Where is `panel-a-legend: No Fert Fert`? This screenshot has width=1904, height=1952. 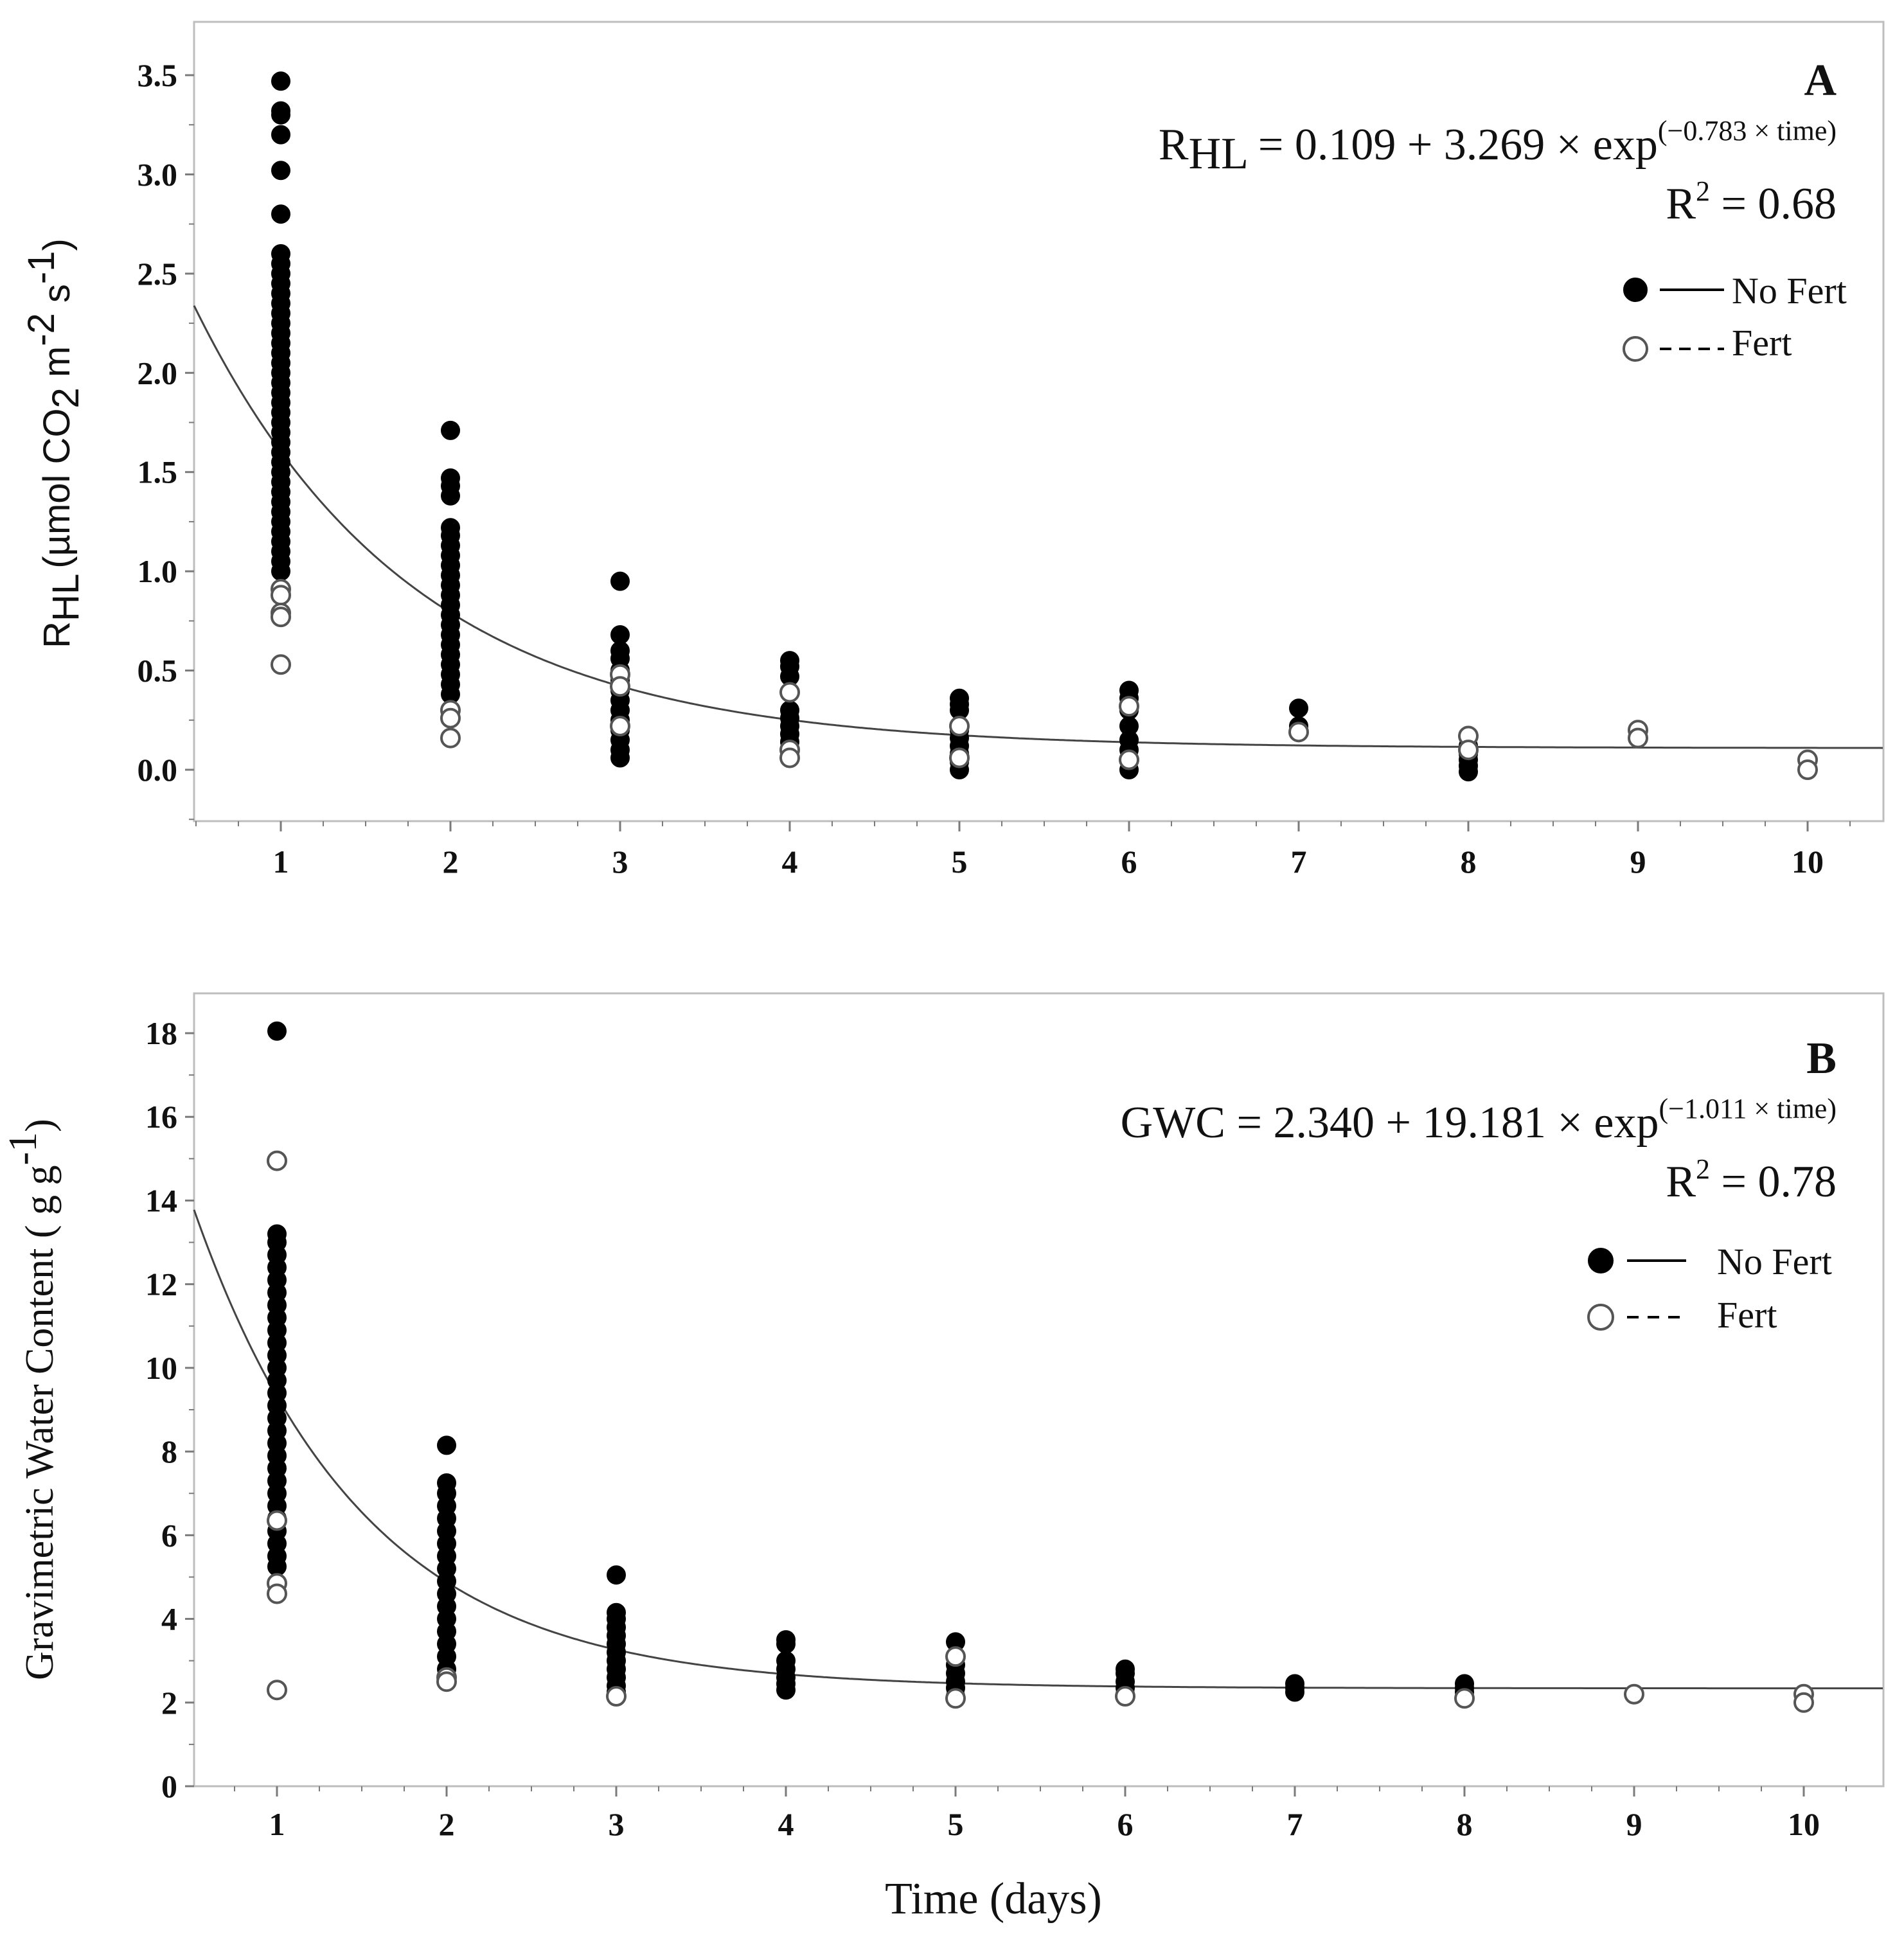
panel-a-legend: No Fert Fert is located at coordinates (1735, 317).